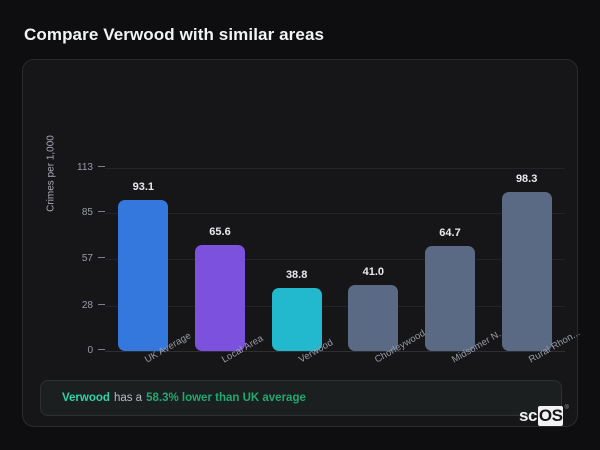  What do you see at coordinates (86, 398) in the screenshot?
I see `banner-area-name: Verwood` at bounding box center [86, 398].